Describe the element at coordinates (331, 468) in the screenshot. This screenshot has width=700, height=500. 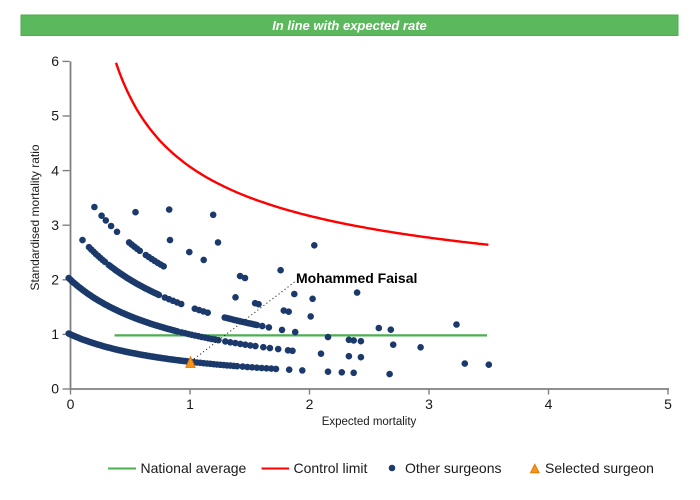
I see `svg-text: Control limit` at that location.